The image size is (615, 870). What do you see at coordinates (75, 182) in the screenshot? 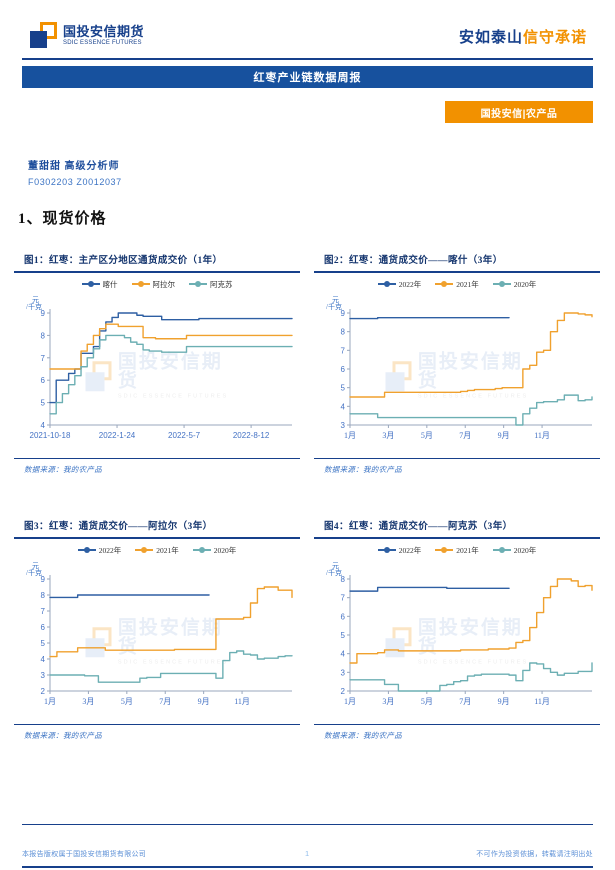
I see `analyst-license: F0302203 Z0012037` at bounding box center [75, 182].